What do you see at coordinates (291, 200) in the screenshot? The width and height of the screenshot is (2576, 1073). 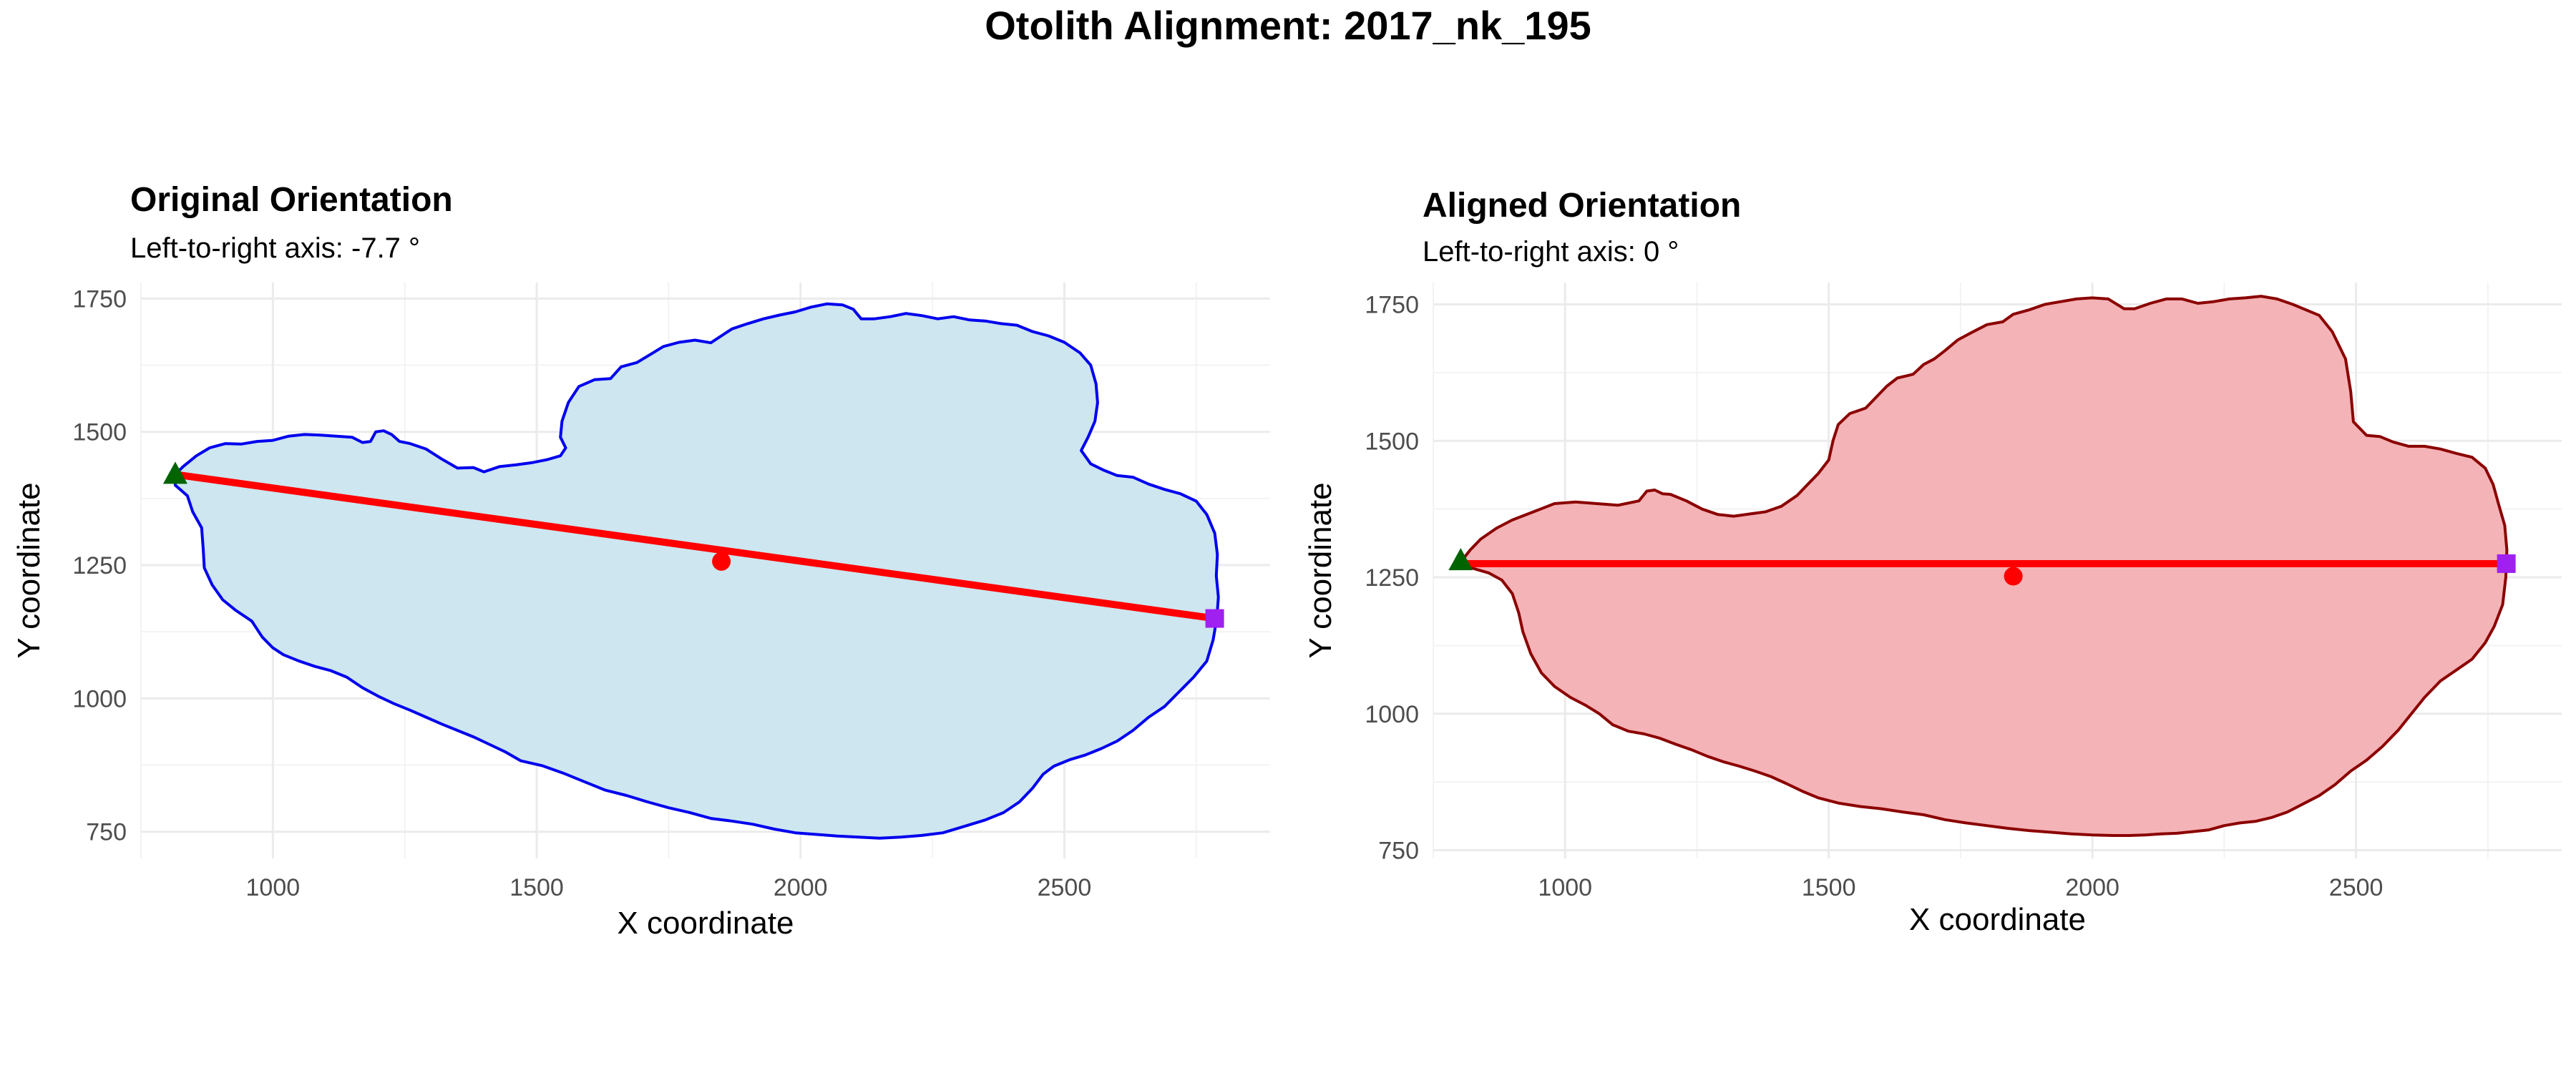 I see `panel-title: Original Orientation` at bounding box center [291, 200].